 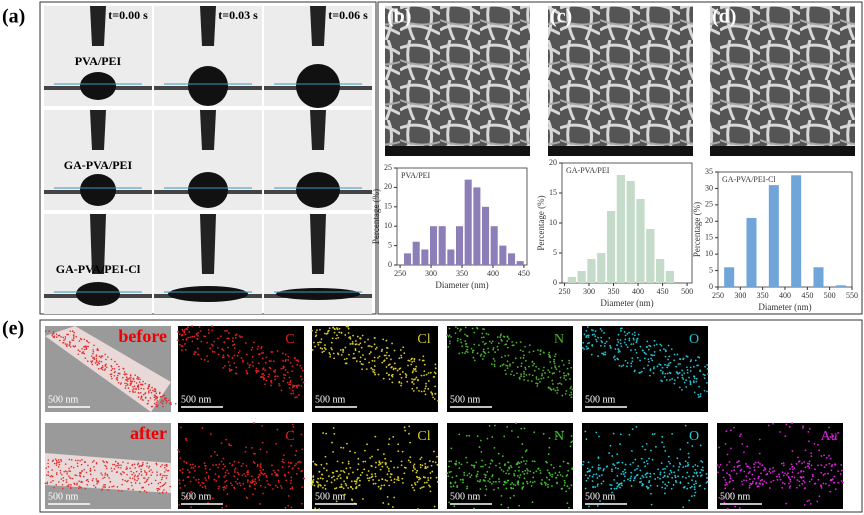 What do you see at coordinates (318, 130) in the screenshot?
I see `needle` at bounding box center [318, 130].